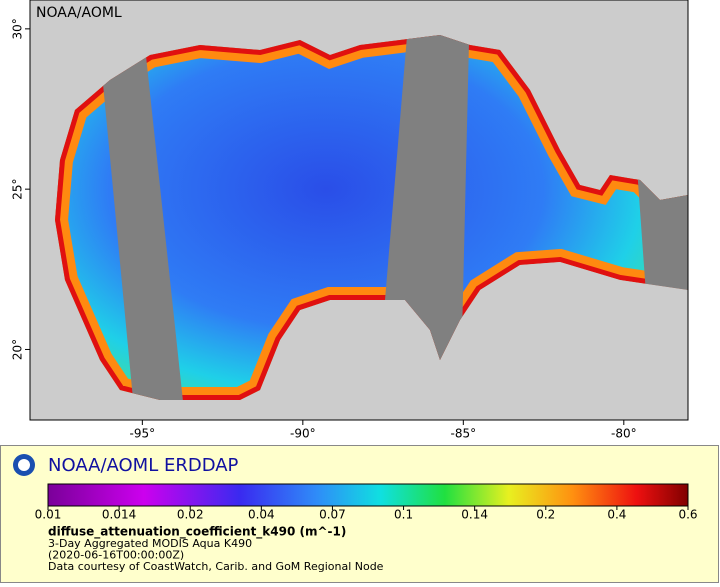 This screenshot has height=587, width=720. I want to click on y-tick-label: 25°, so click(18, 189).